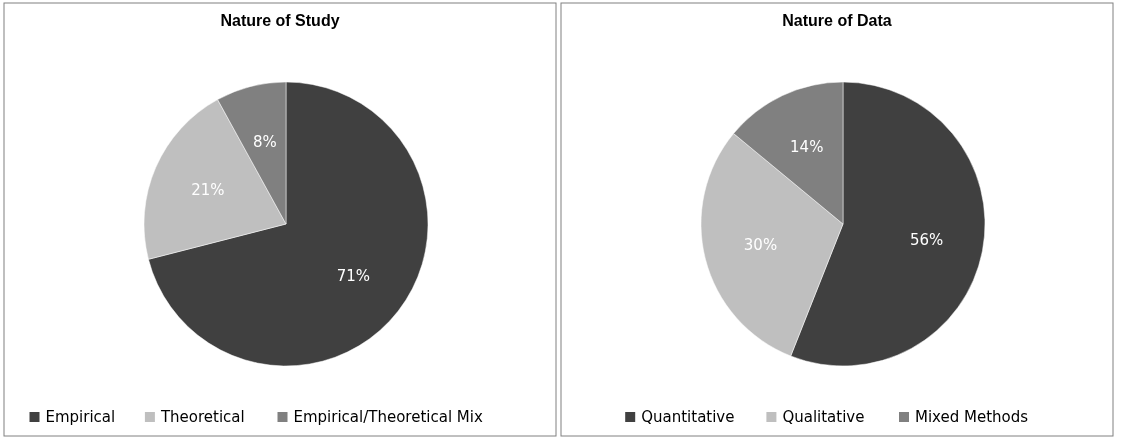 The width and height of the screenshot is (1121, 439). I want to click on chart-title: Nature of Study, so click(280, 20).